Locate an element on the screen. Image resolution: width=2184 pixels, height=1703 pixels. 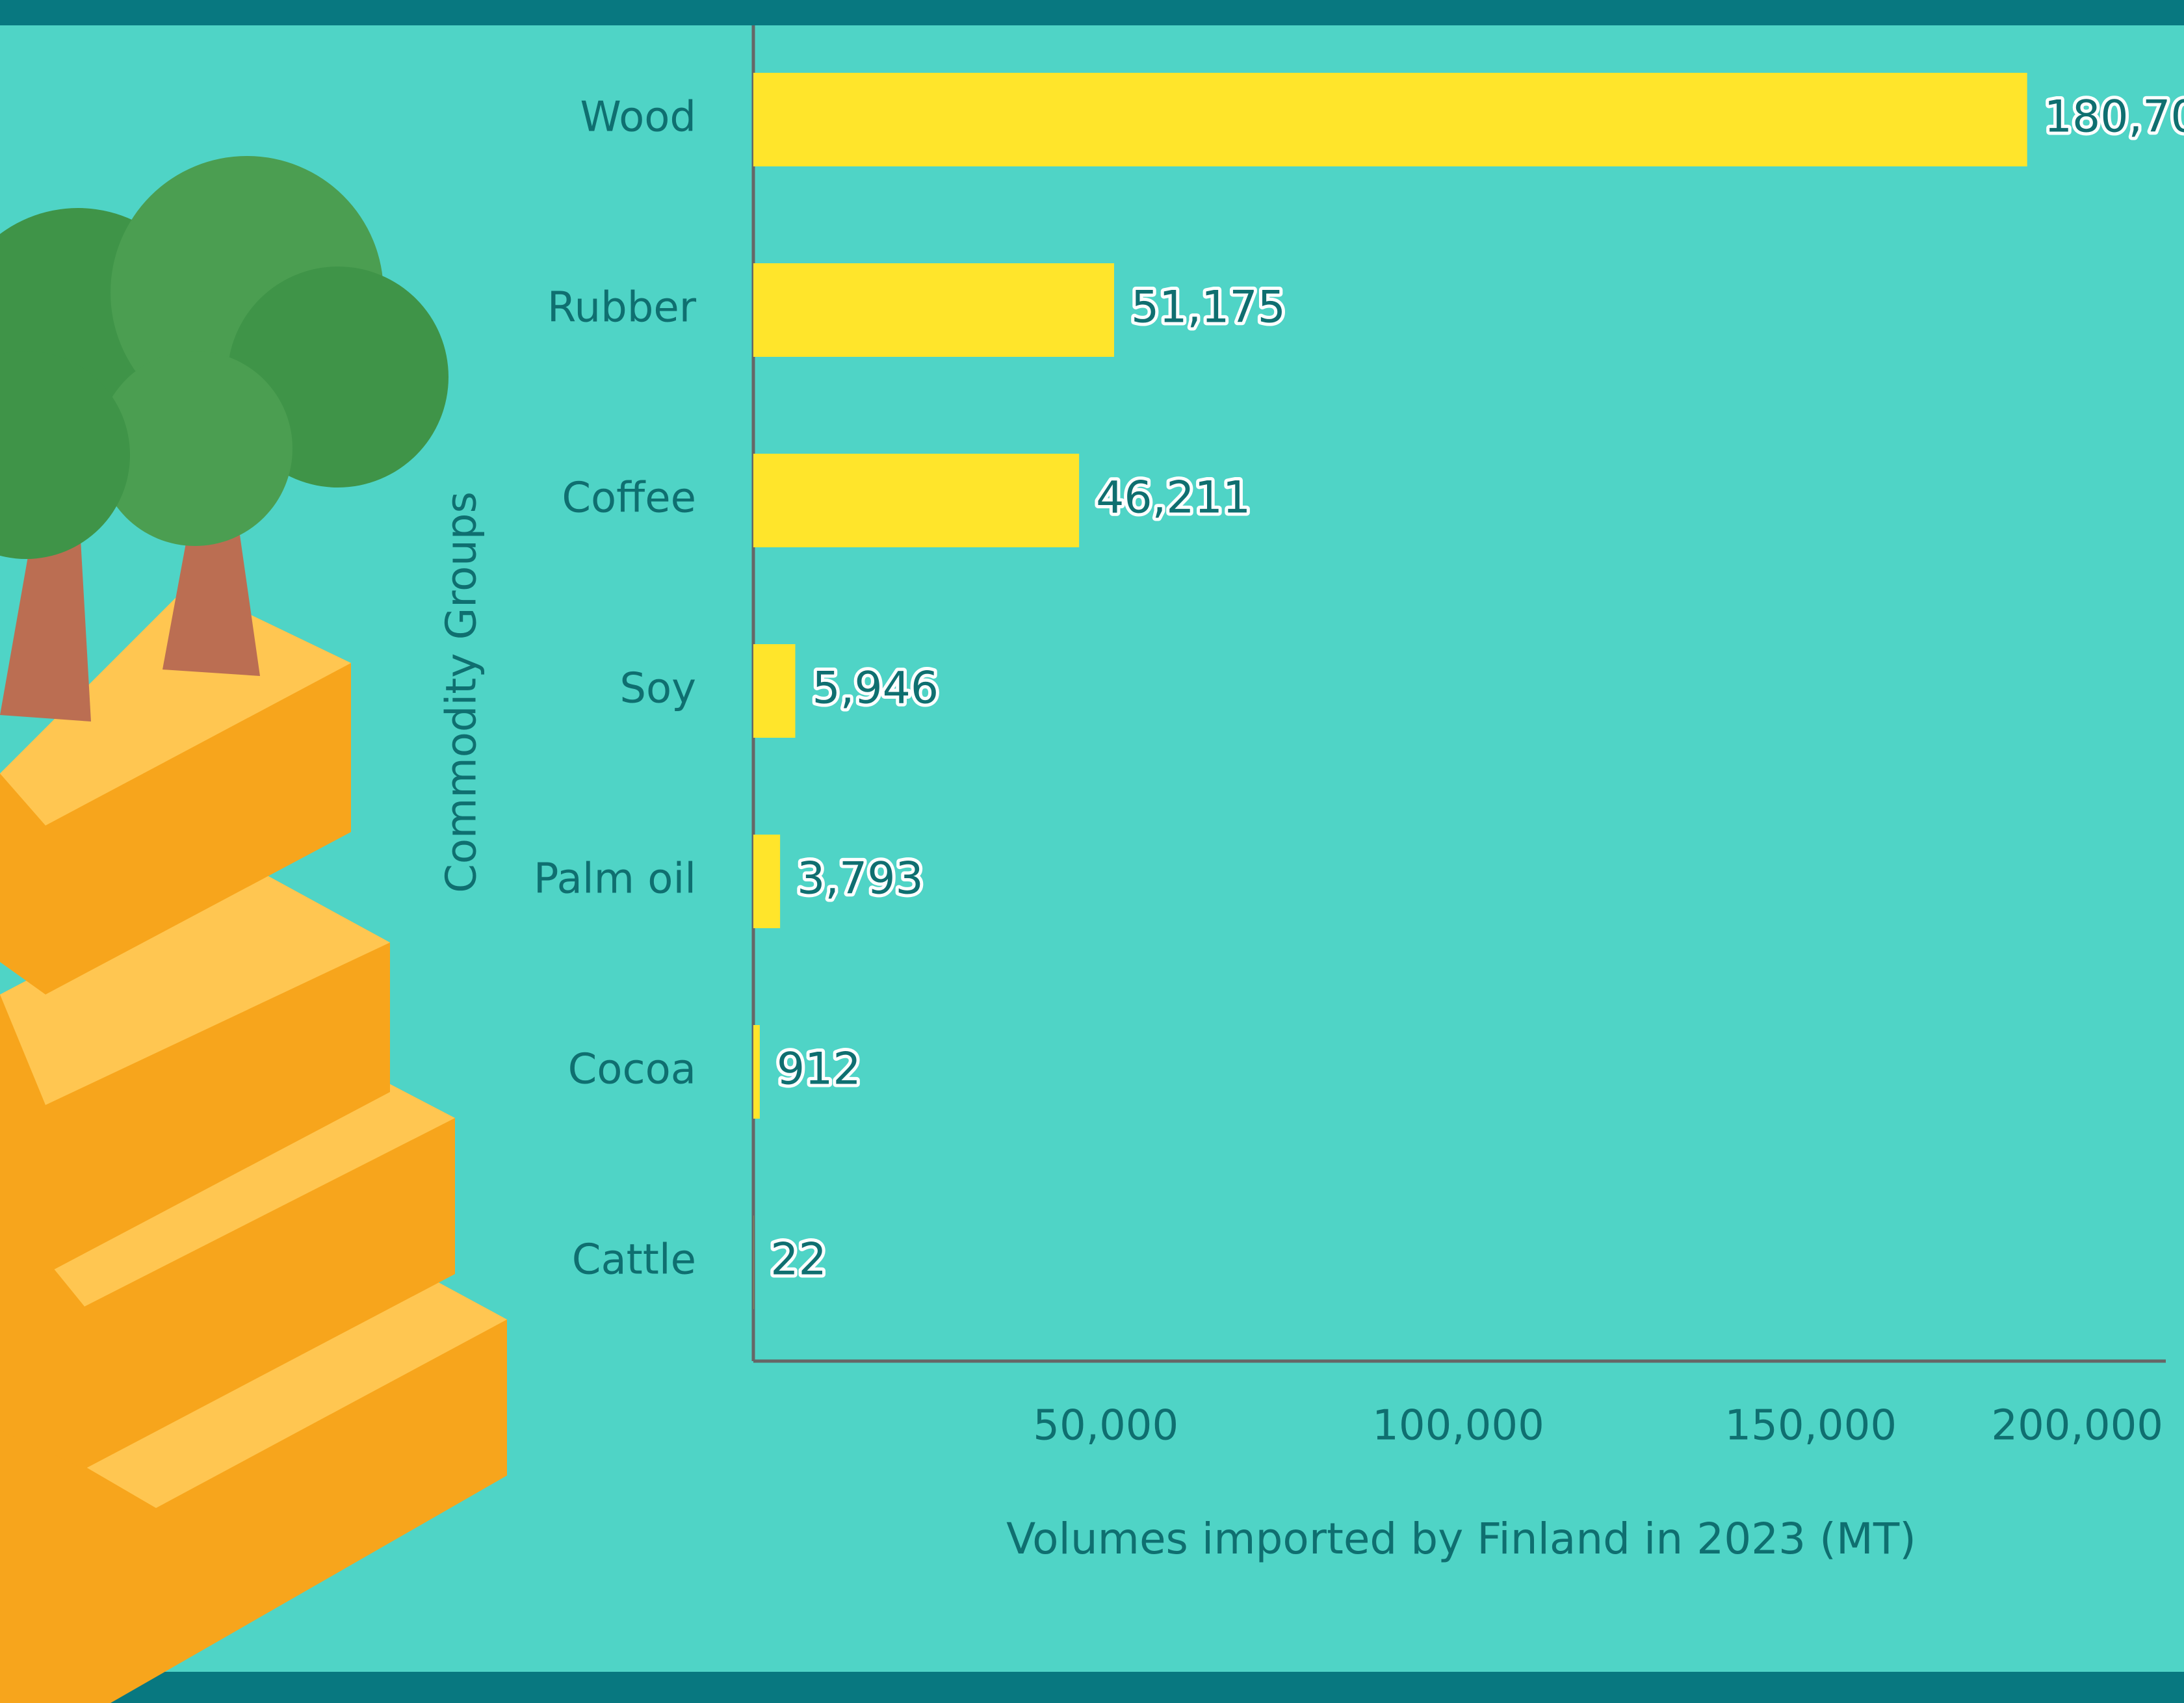
value-label: 3,793 is located at coordinates (860, 879).